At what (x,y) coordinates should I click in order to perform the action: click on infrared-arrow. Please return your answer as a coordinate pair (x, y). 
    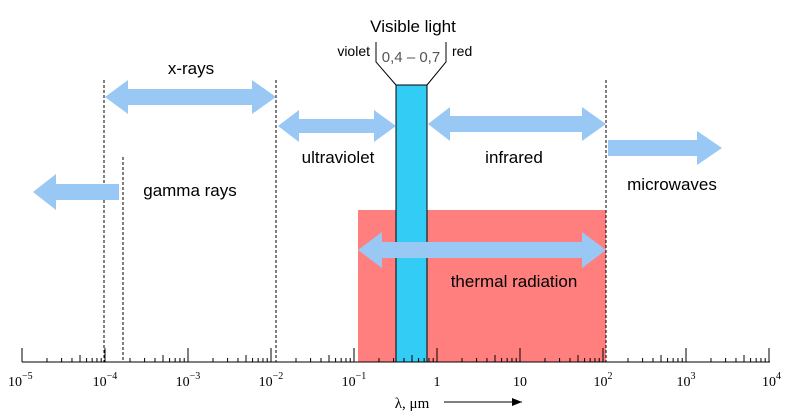
    Looking at the image, I should click on (517, 124).